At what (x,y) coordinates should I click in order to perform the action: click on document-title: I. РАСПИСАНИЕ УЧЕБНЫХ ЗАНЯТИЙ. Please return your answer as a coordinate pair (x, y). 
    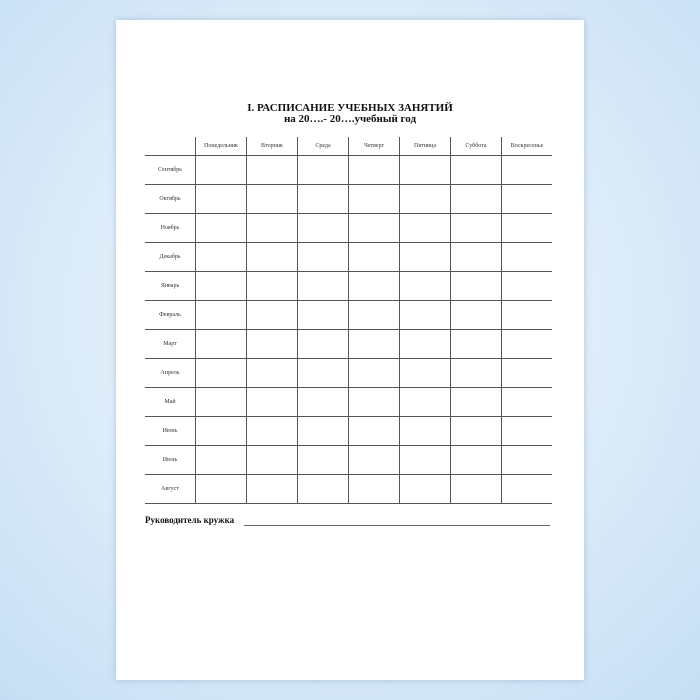
    Looking at the image, I should click on (350, 108).